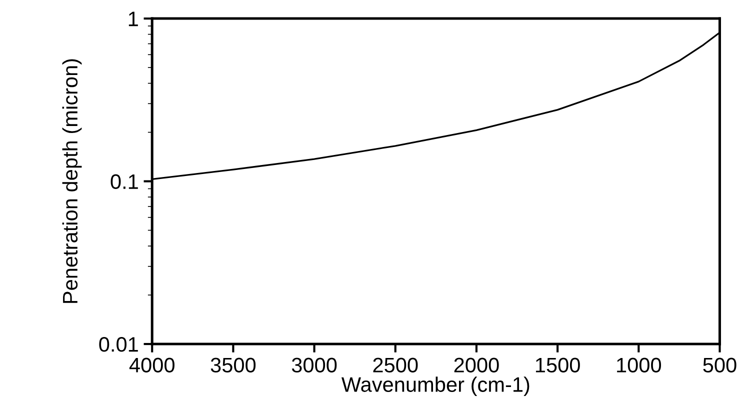  I want to click on x-tick-label: 2000, so click(476, 365).